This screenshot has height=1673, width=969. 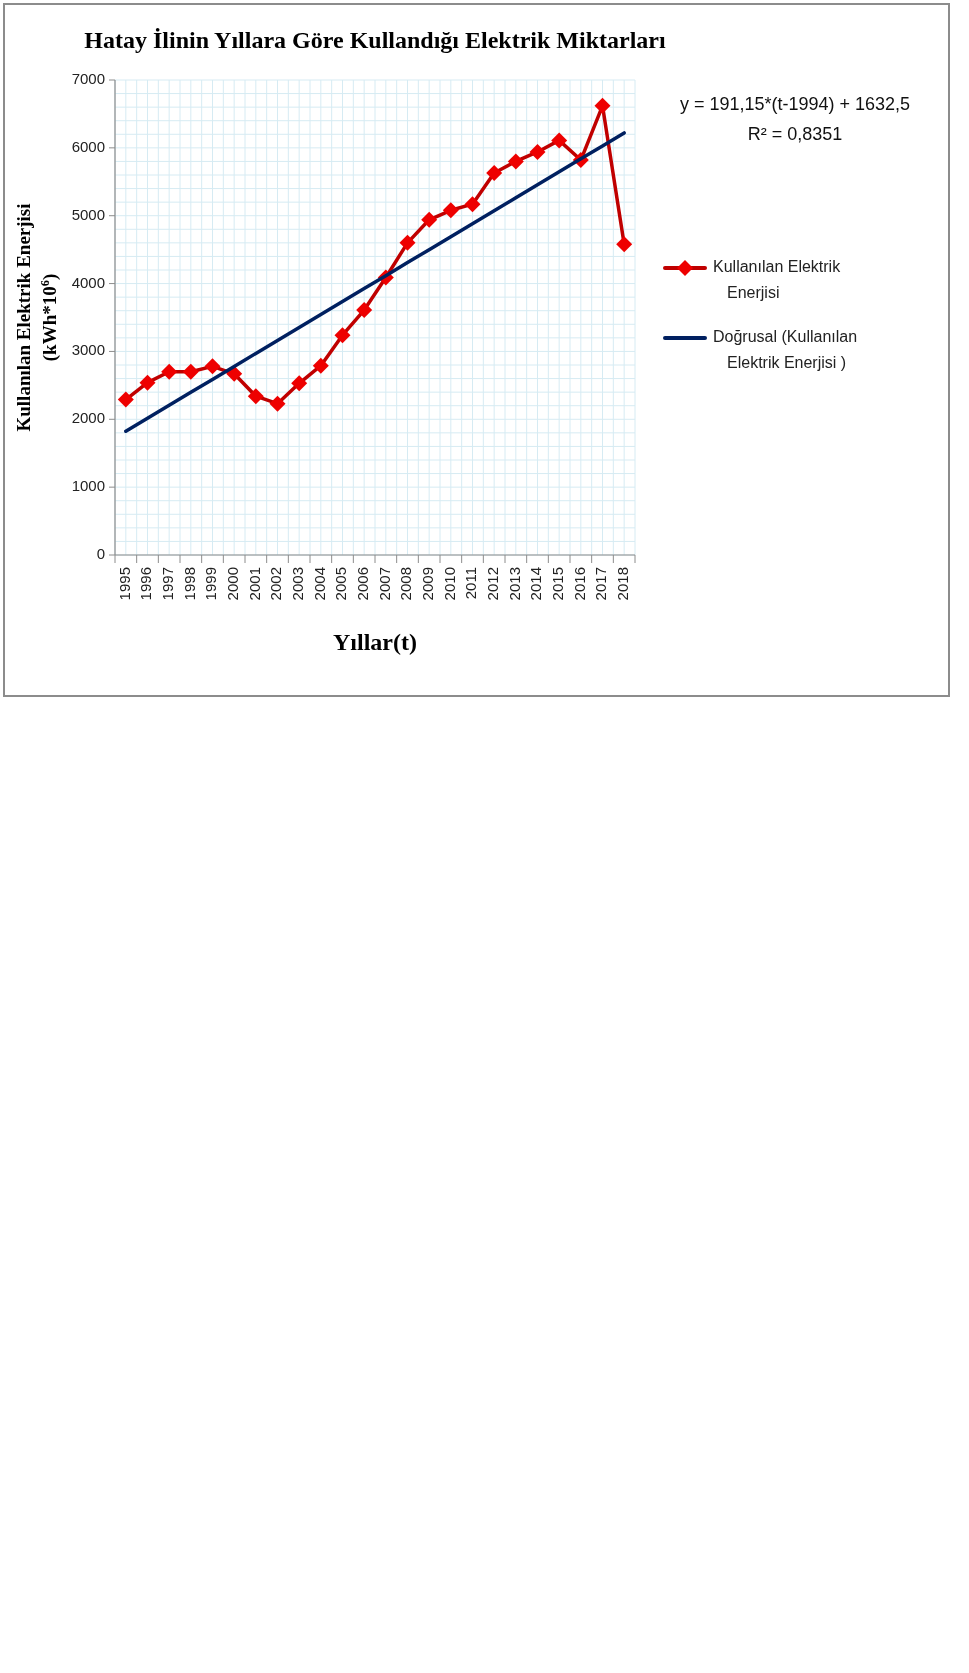 What do you see at coordinates (375, 40) in the screenshot?
I see `chart-title: Hatay İlinin Yıllara Göre Kullandığı Elektrik Miktarları` at bounding box center [375, 40].